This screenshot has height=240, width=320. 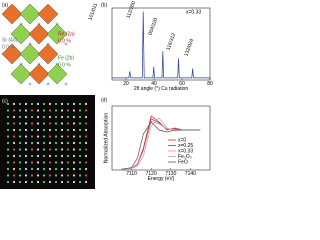 I want to click on atom-columns, so click(x=47, y=143).